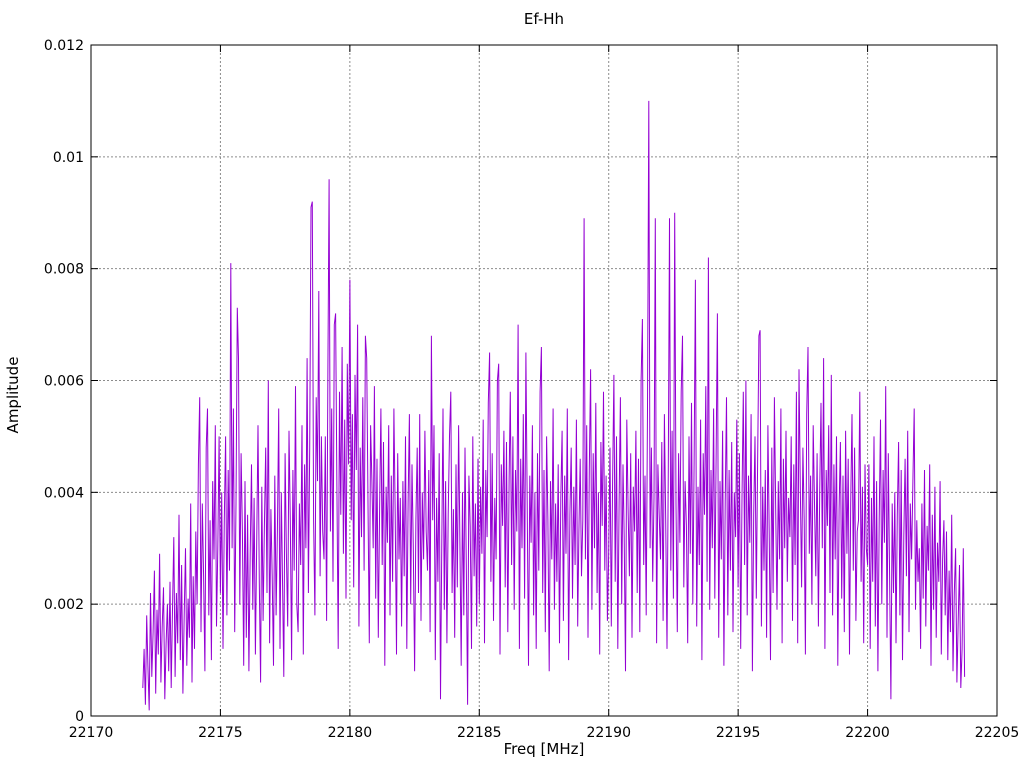 Image resolution: width=1024 pixels, height=768 pixels. Describe the element at coordinates (997, 733) in the screenshot. I see `x-tick-label: 22205` at that location.